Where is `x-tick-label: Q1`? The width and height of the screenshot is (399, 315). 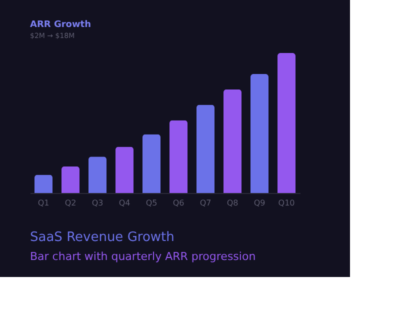
x-tick-label: Q1 is located at coordinates (44, 203).